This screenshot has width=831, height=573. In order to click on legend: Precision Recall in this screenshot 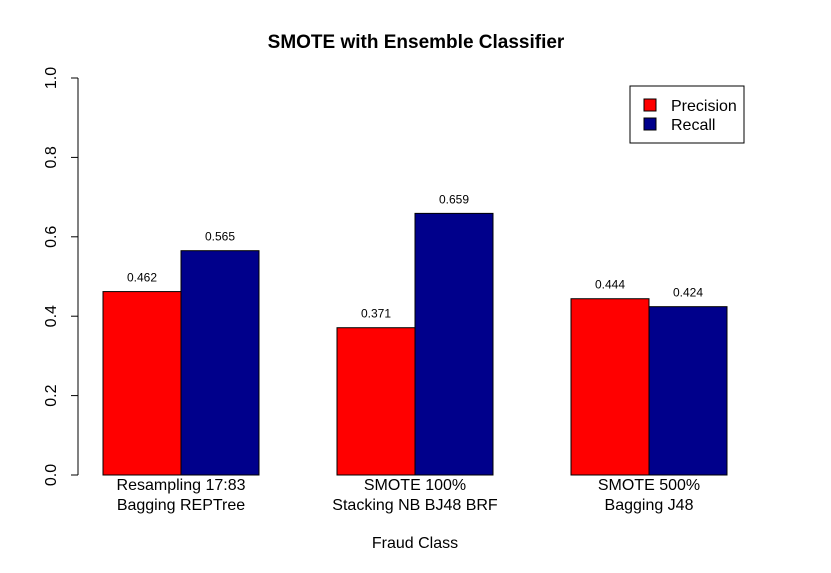, I will do `click(687, 114)`.